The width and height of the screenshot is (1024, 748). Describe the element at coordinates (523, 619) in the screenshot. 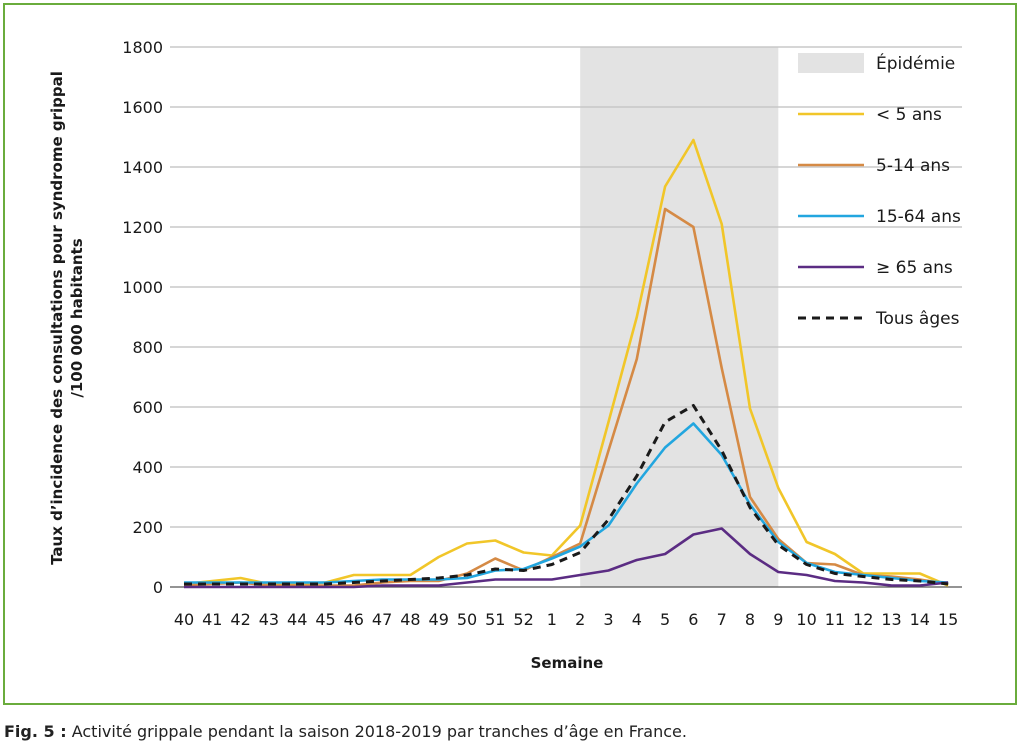

I see `x-tick-label: 52` at that location.